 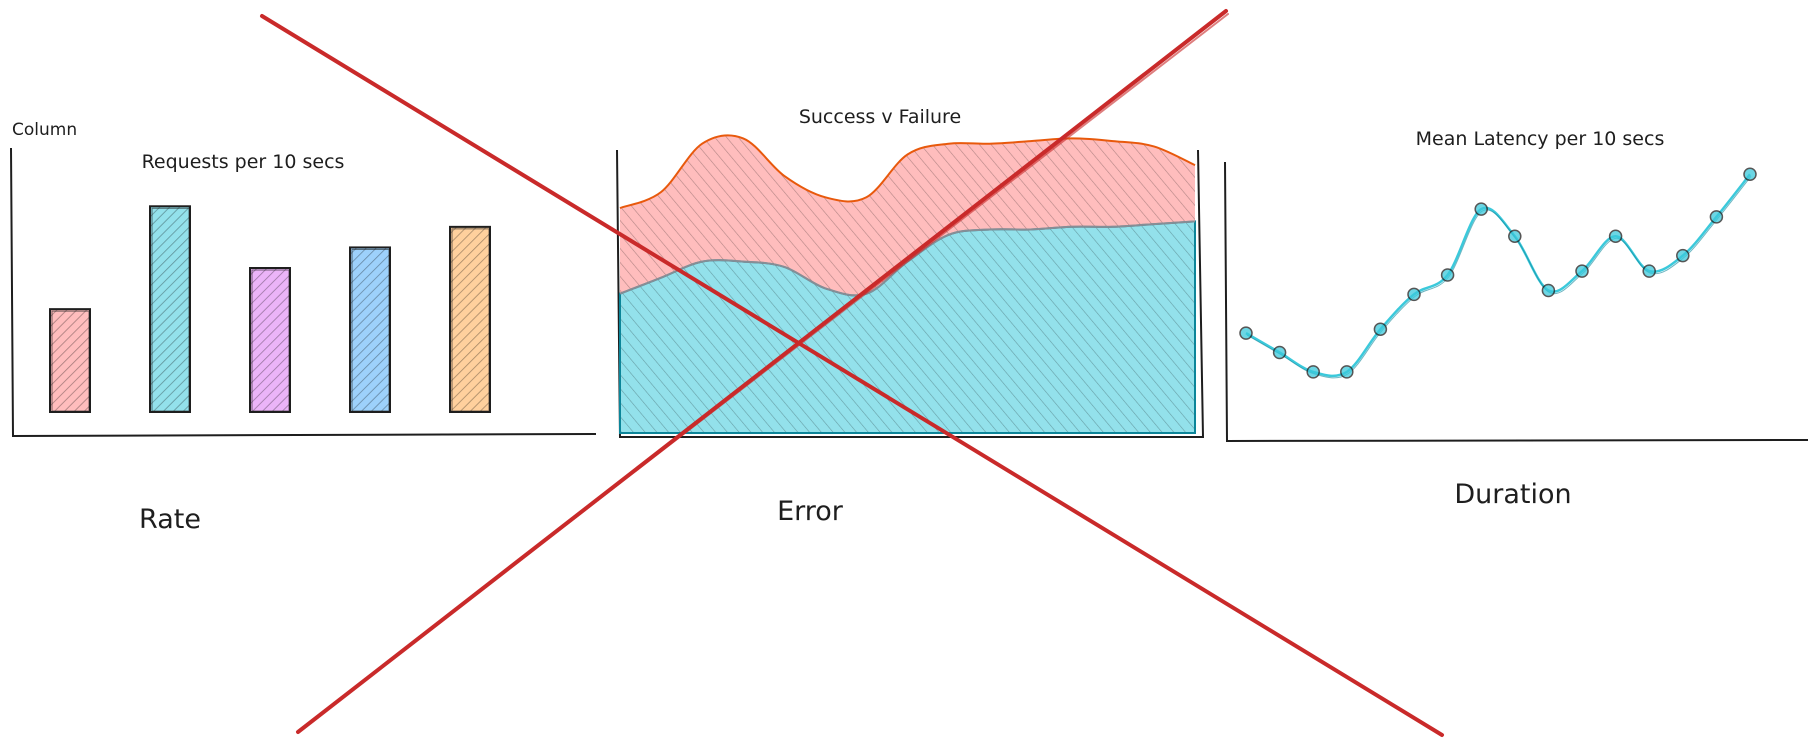 I want to click on bar-chart-axes, so click(x=303, y=292).